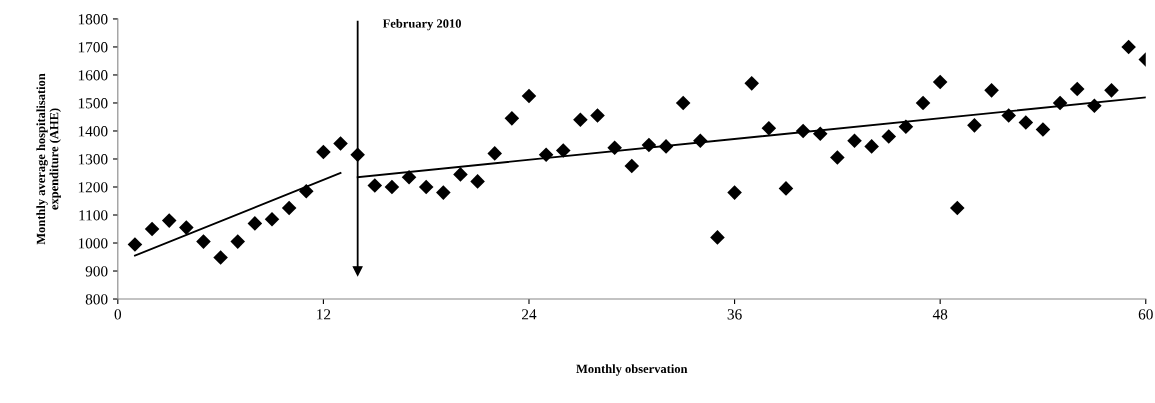  Describe the element at coordinates (940, 314) in the screenshot. I see `x-tick-label: 48` at that location.